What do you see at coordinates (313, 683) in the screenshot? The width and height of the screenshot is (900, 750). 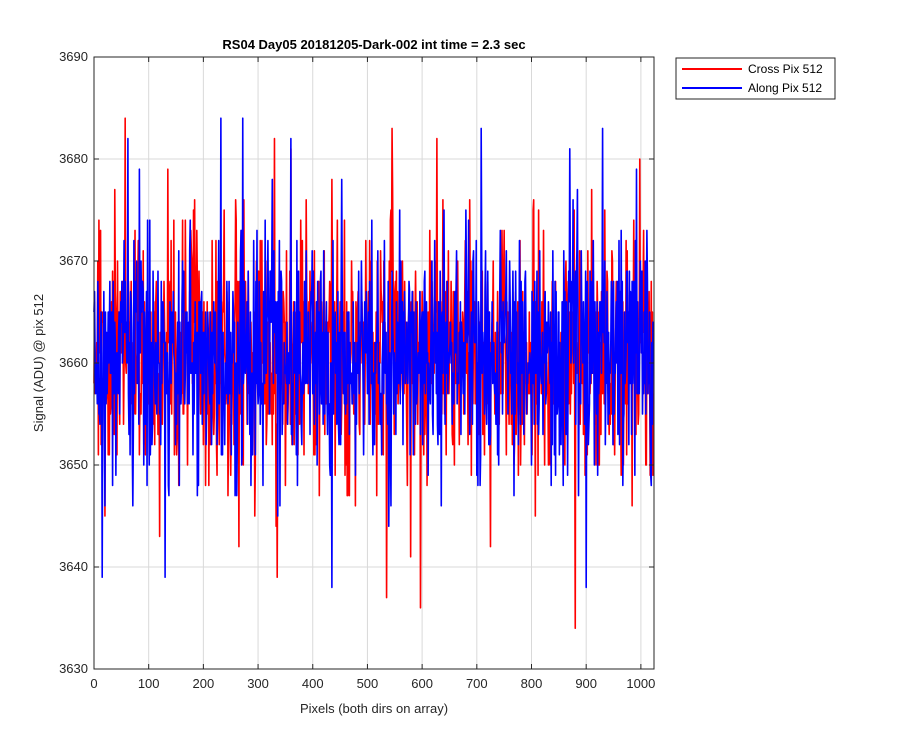 I see `x-tick-label: 400` at bounding box center [313, 683].